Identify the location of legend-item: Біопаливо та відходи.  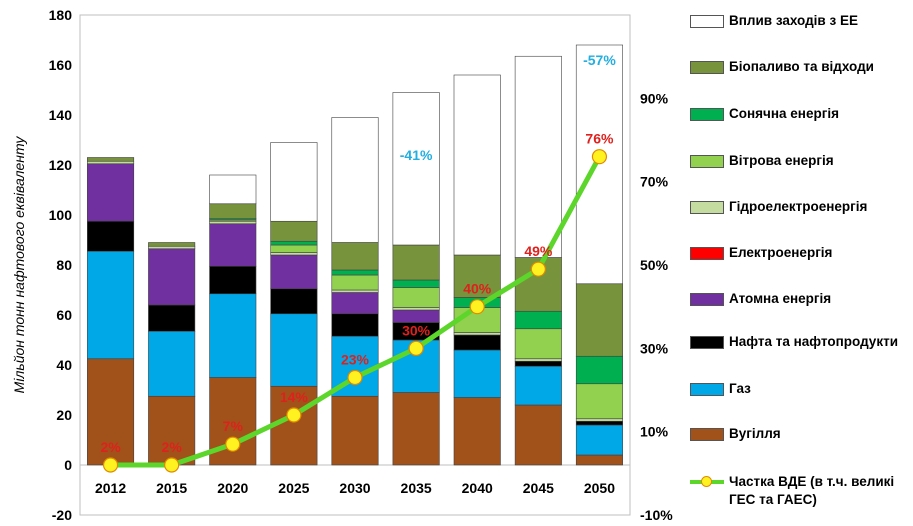
(799, 67).